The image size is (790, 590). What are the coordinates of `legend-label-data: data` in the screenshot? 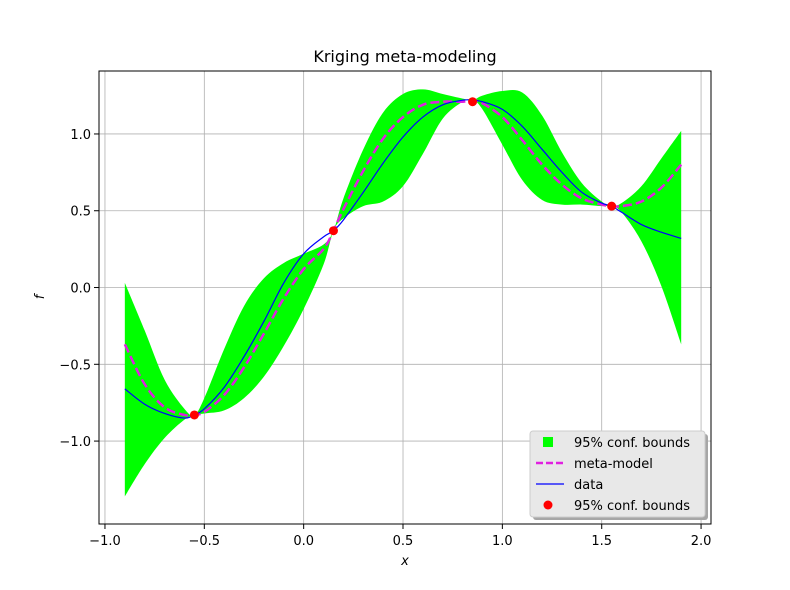 It's located at (588, 485).